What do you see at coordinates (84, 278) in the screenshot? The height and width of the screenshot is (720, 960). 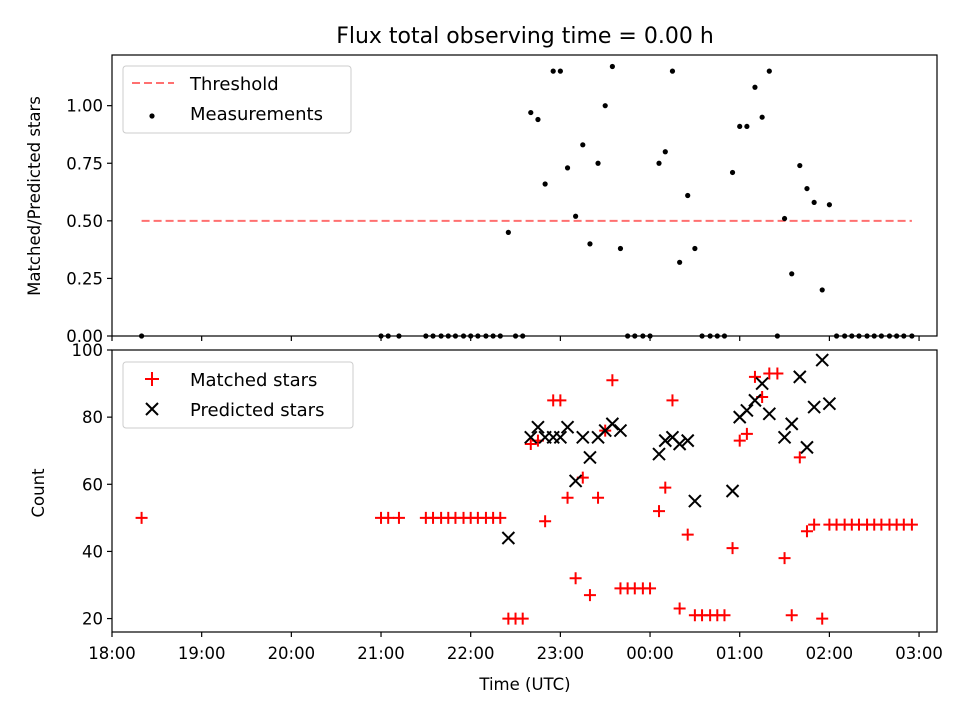 I see `ratio-y-tick-label: 0.25` at bounding box center [84, 278].